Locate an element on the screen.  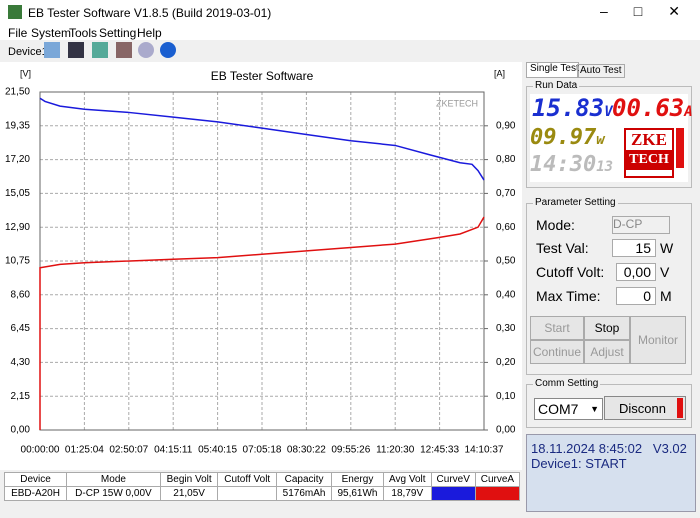
table-cell: 21,05V is located at coordinates (189, 493).